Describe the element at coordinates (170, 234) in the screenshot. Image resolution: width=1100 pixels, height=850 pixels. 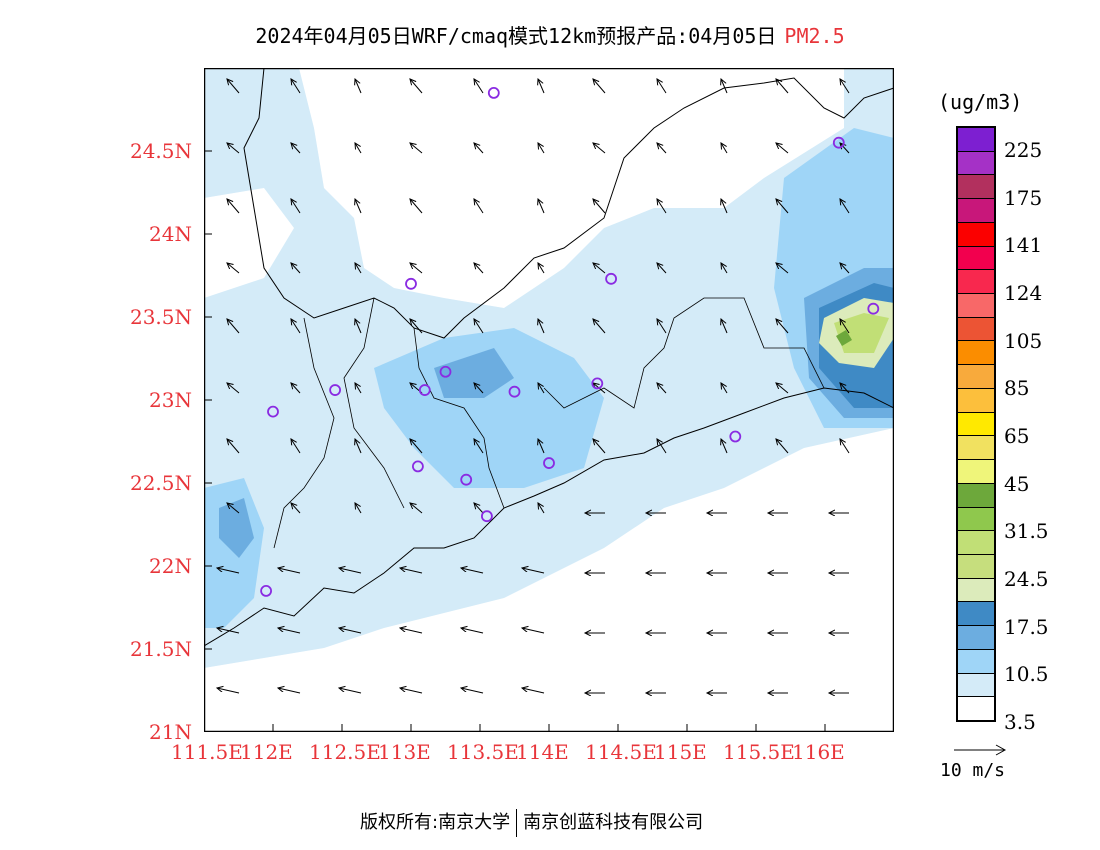
I see `latitude-label: 24N` at that location.